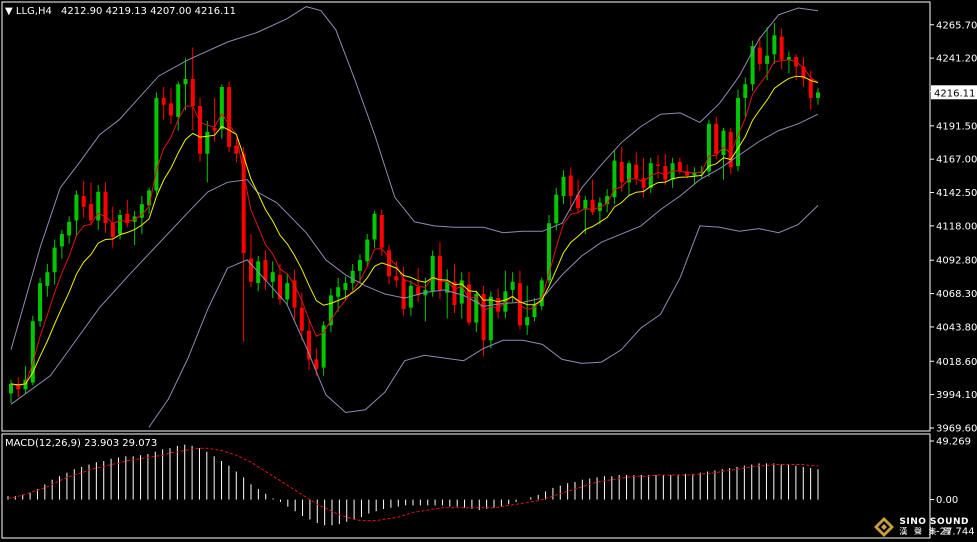 Image resolution: width=977 pixels, height=542 pixels. What do you see at coordinates (412, 484) in the screenshot?
I see `macd-signal-line` at bounding box center [412, 484].